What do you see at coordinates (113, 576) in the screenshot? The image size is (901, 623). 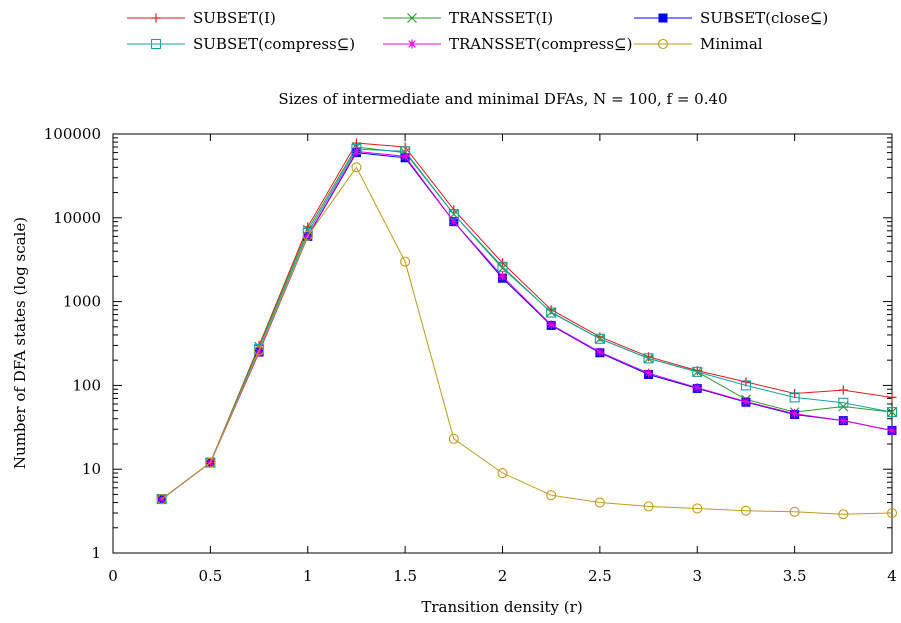 I see `x-tick-label: 0` at bounding box center [113, 576].